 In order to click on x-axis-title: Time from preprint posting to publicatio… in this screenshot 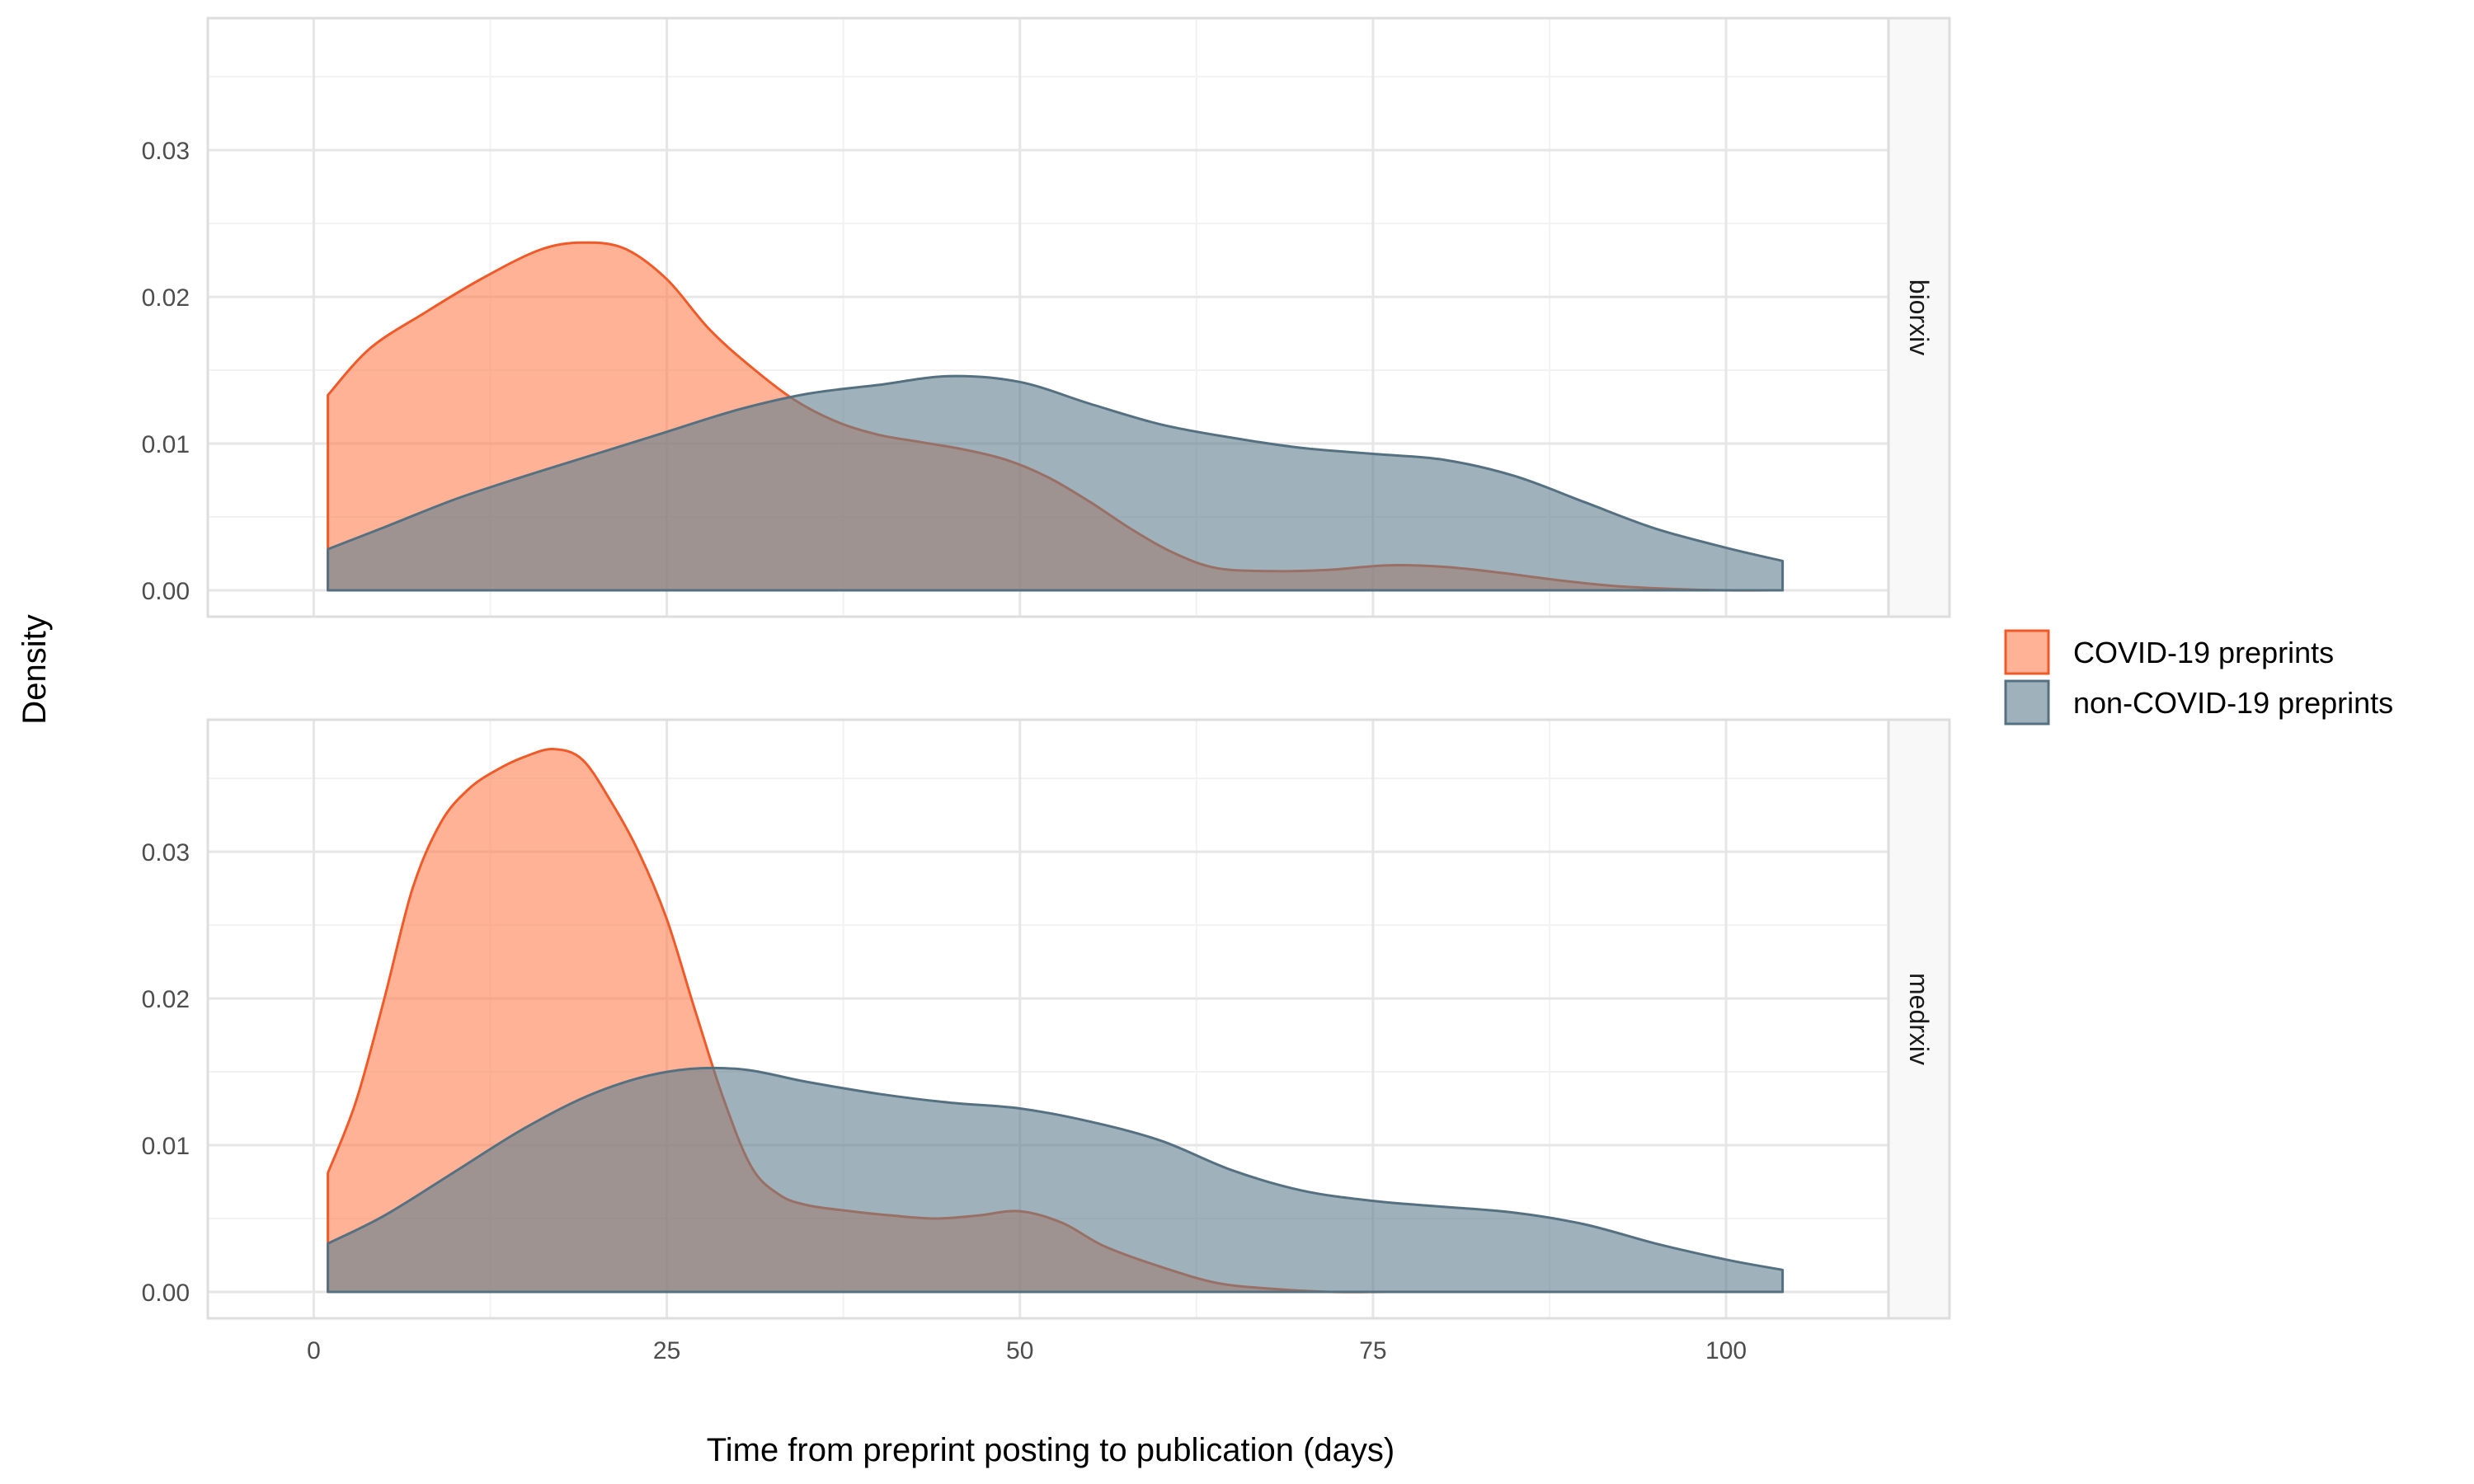, I will do `click(1051, 1450)`.